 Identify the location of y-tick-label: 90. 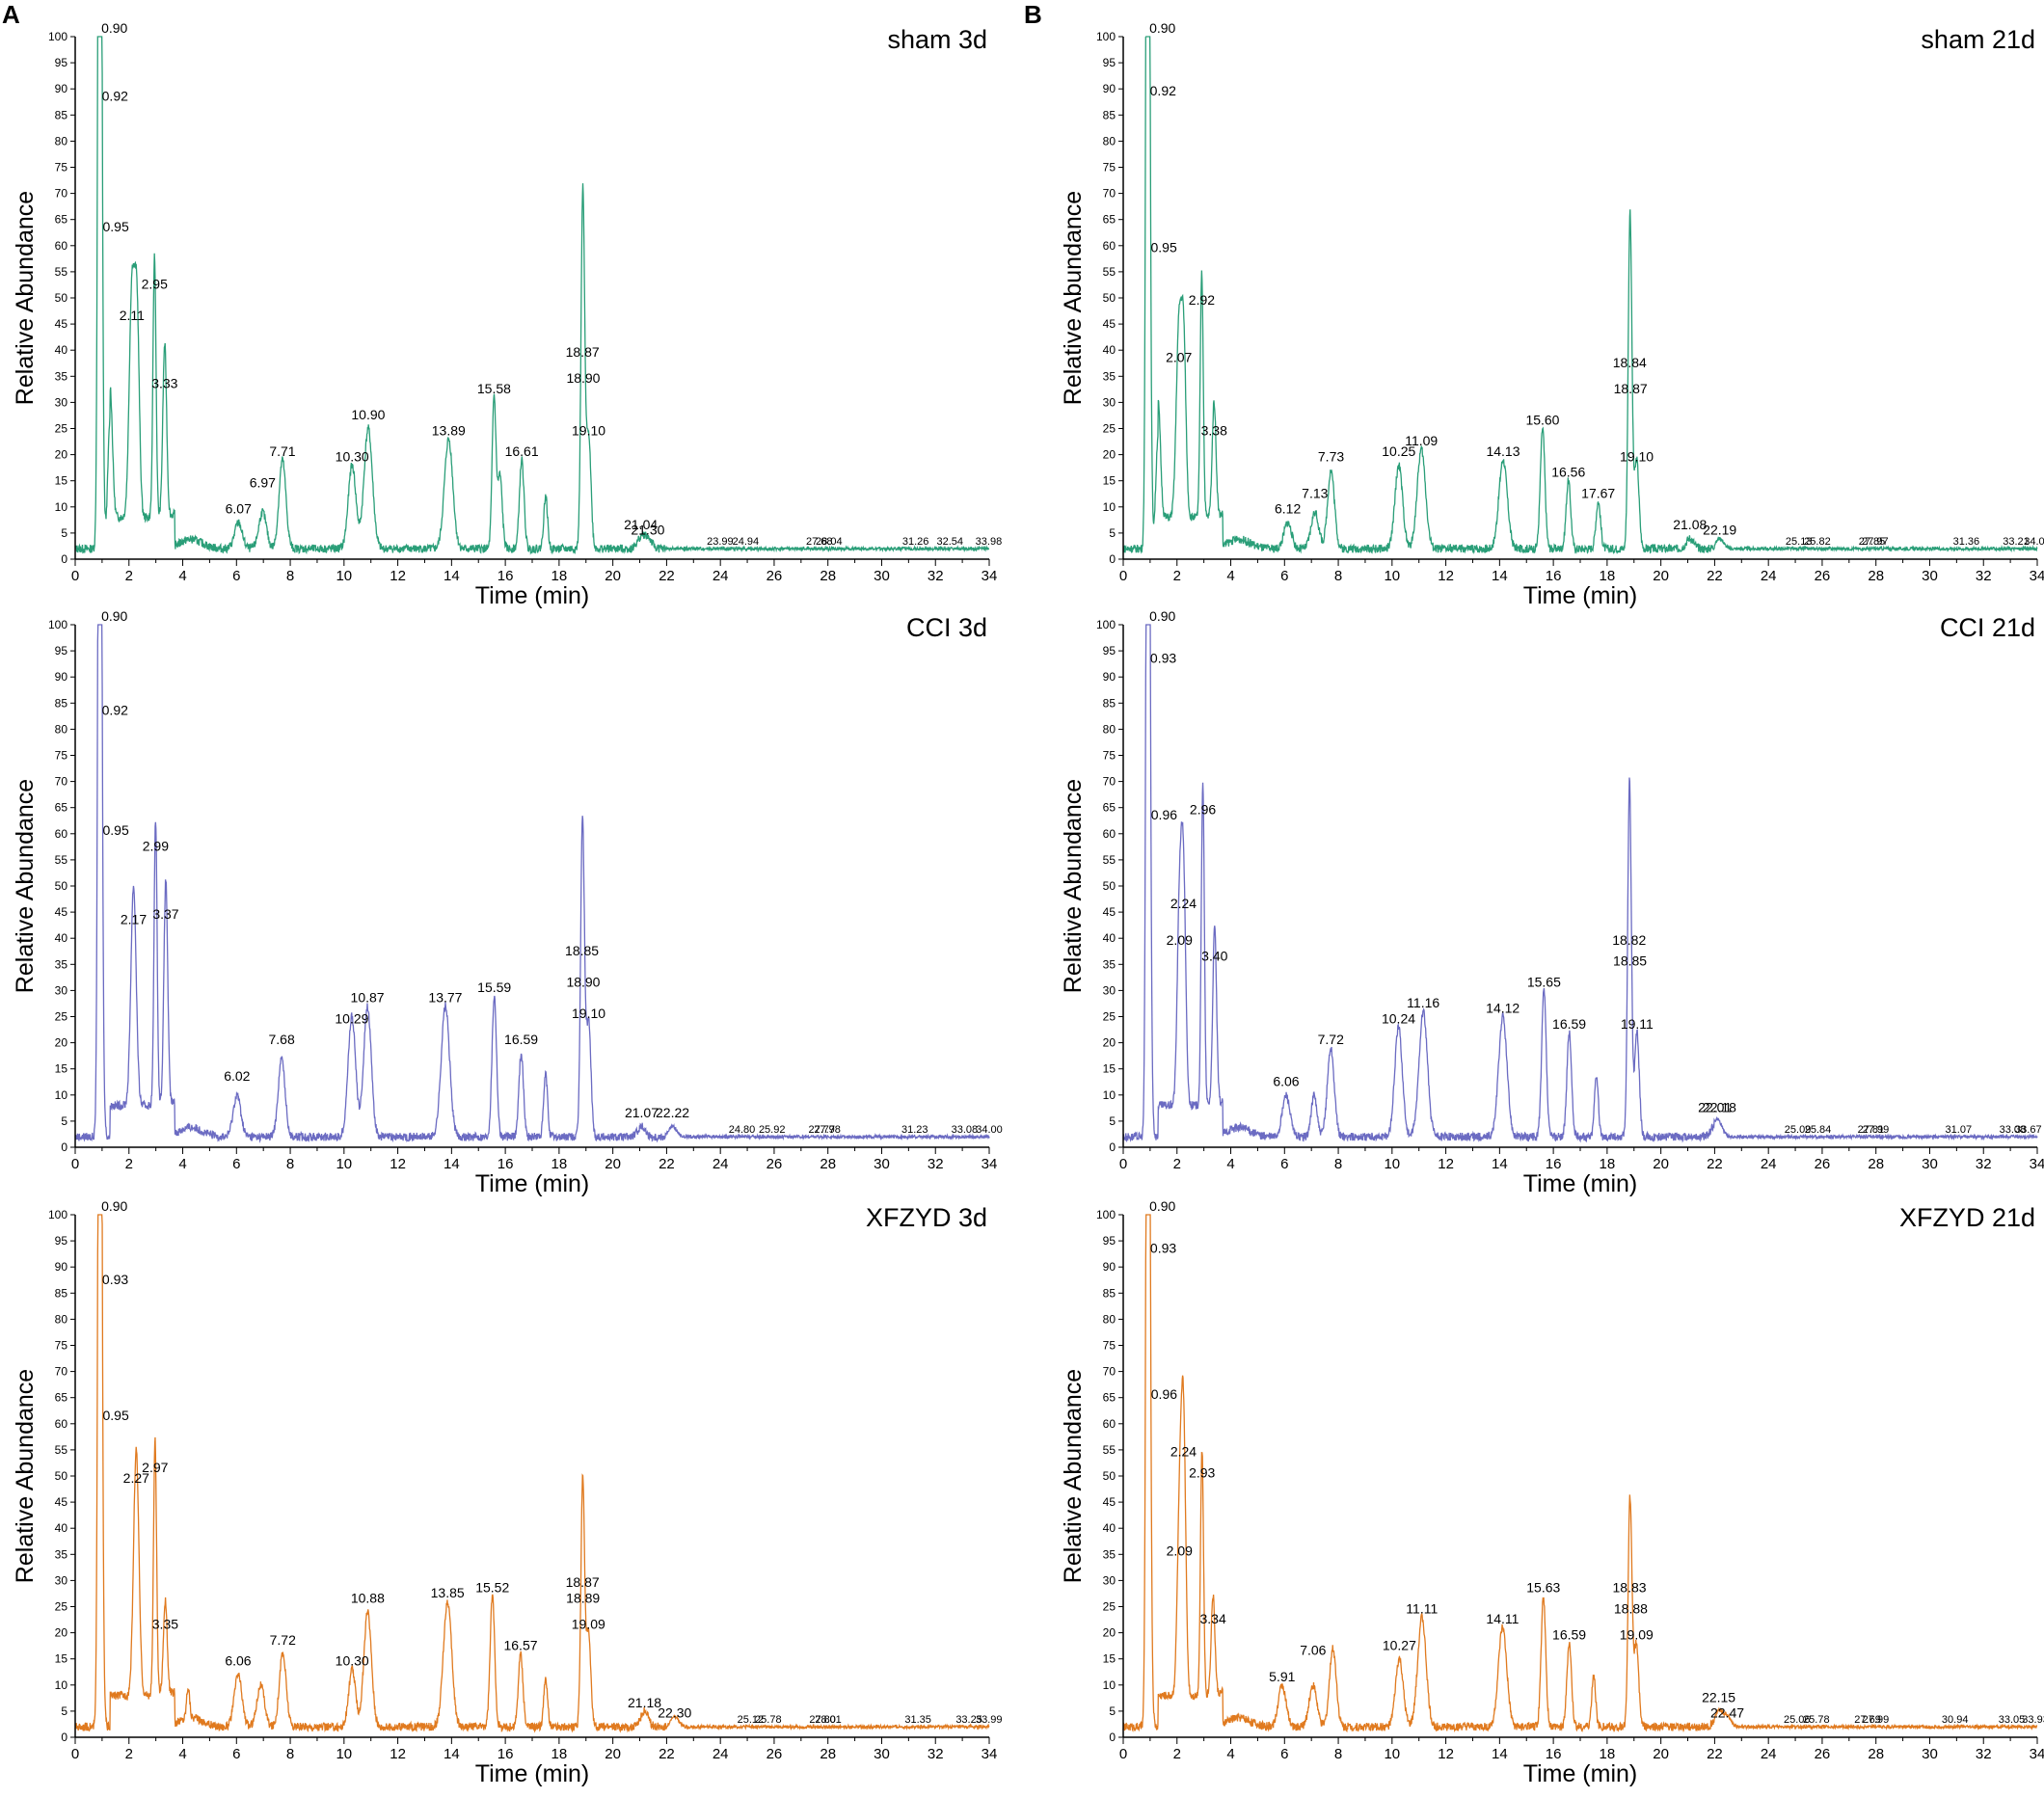
(1109, 1267).